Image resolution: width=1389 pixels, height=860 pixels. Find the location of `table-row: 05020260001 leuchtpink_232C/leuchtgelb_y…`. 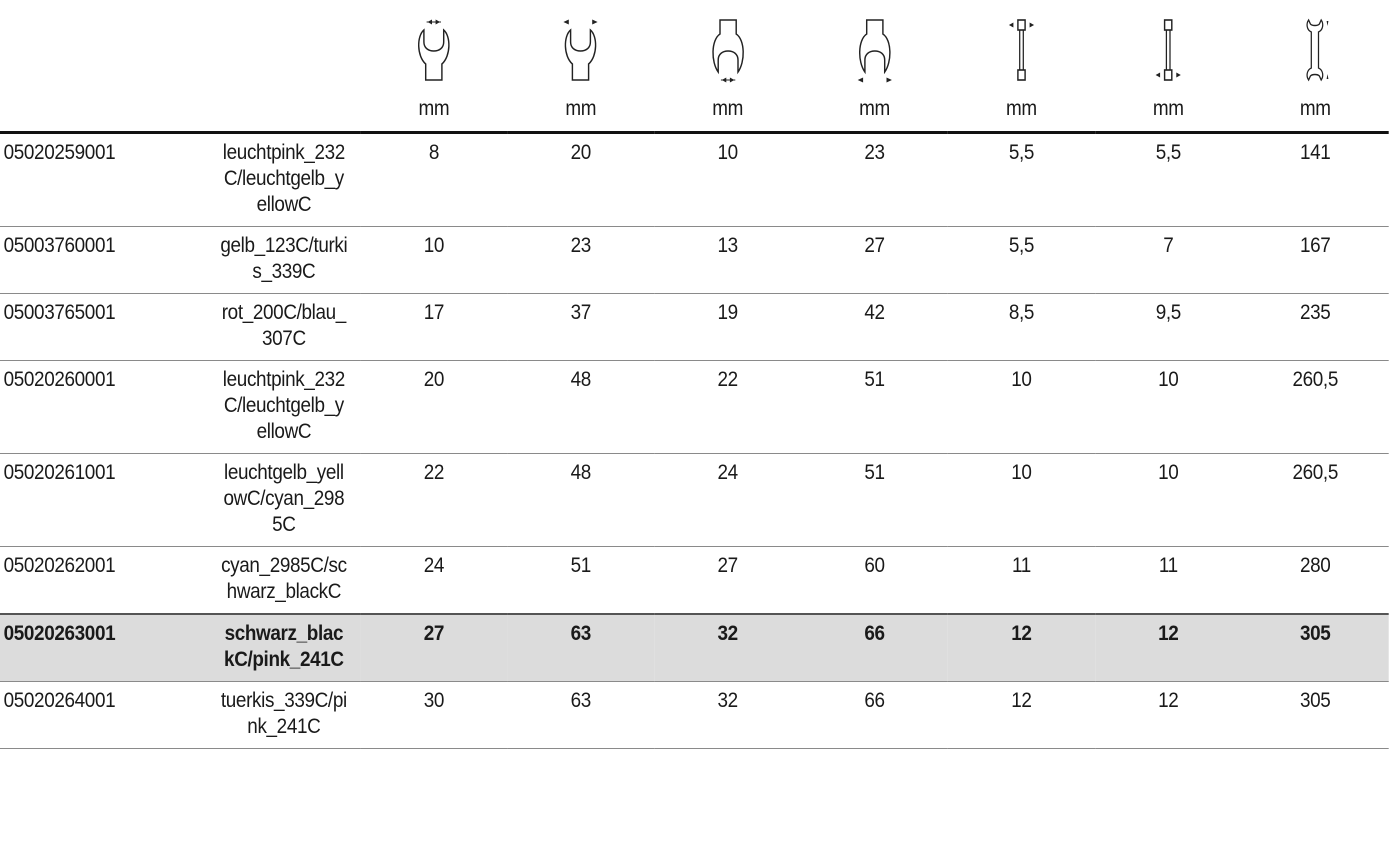

table-row: 05020260001 leuchtpink_232C/leuchtgelb_y… is located at coordinates (694, 407).